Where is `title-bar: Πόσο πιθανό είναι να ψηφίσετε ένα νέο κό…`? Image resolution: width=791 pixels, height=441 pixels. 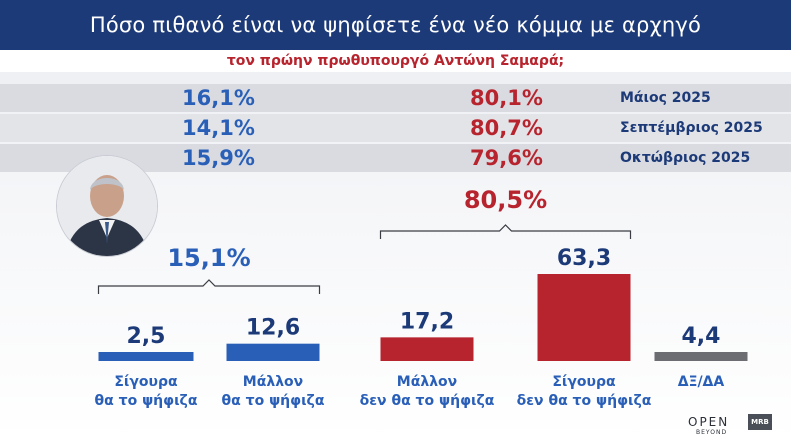 title-bar: Πόσο πιθανό είναι να ψηφίσετε ένα νέο κό… is located at coordinates (395, 25).